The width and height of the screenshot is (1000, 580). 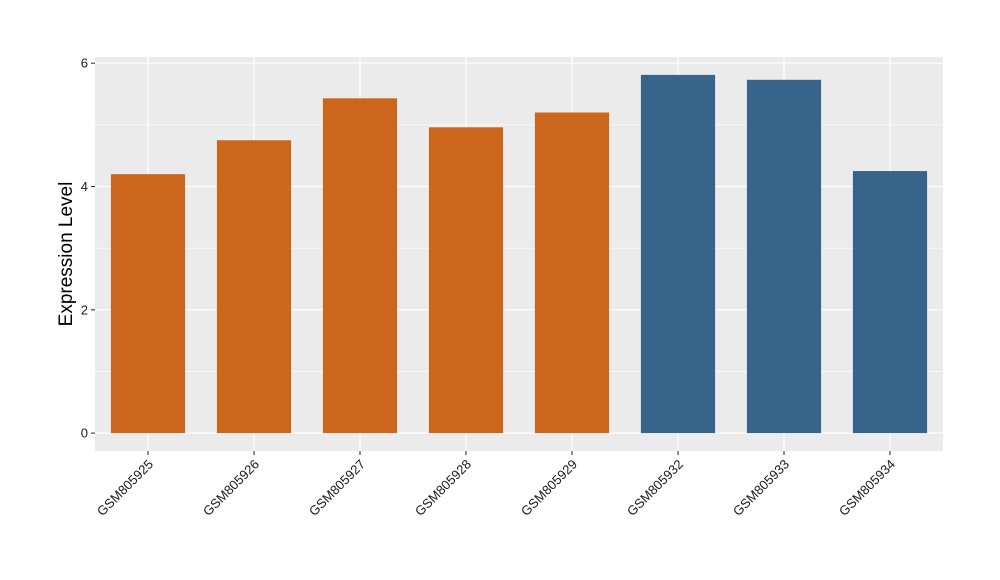 I want to click on y-axis-title: Expression Level, so click(x=66, y=254).